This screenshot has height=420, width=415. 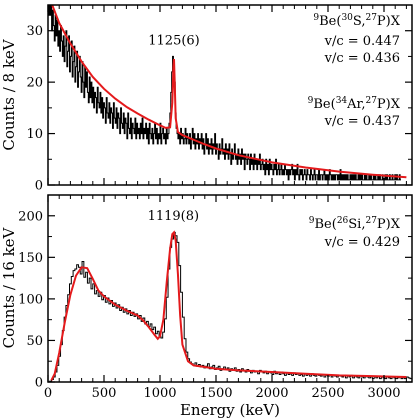 What do you see at coordinates (174, 216) in the screenshot?
I see `peak-label-bottom: 1119(8)` at bounding box center [174, 216].